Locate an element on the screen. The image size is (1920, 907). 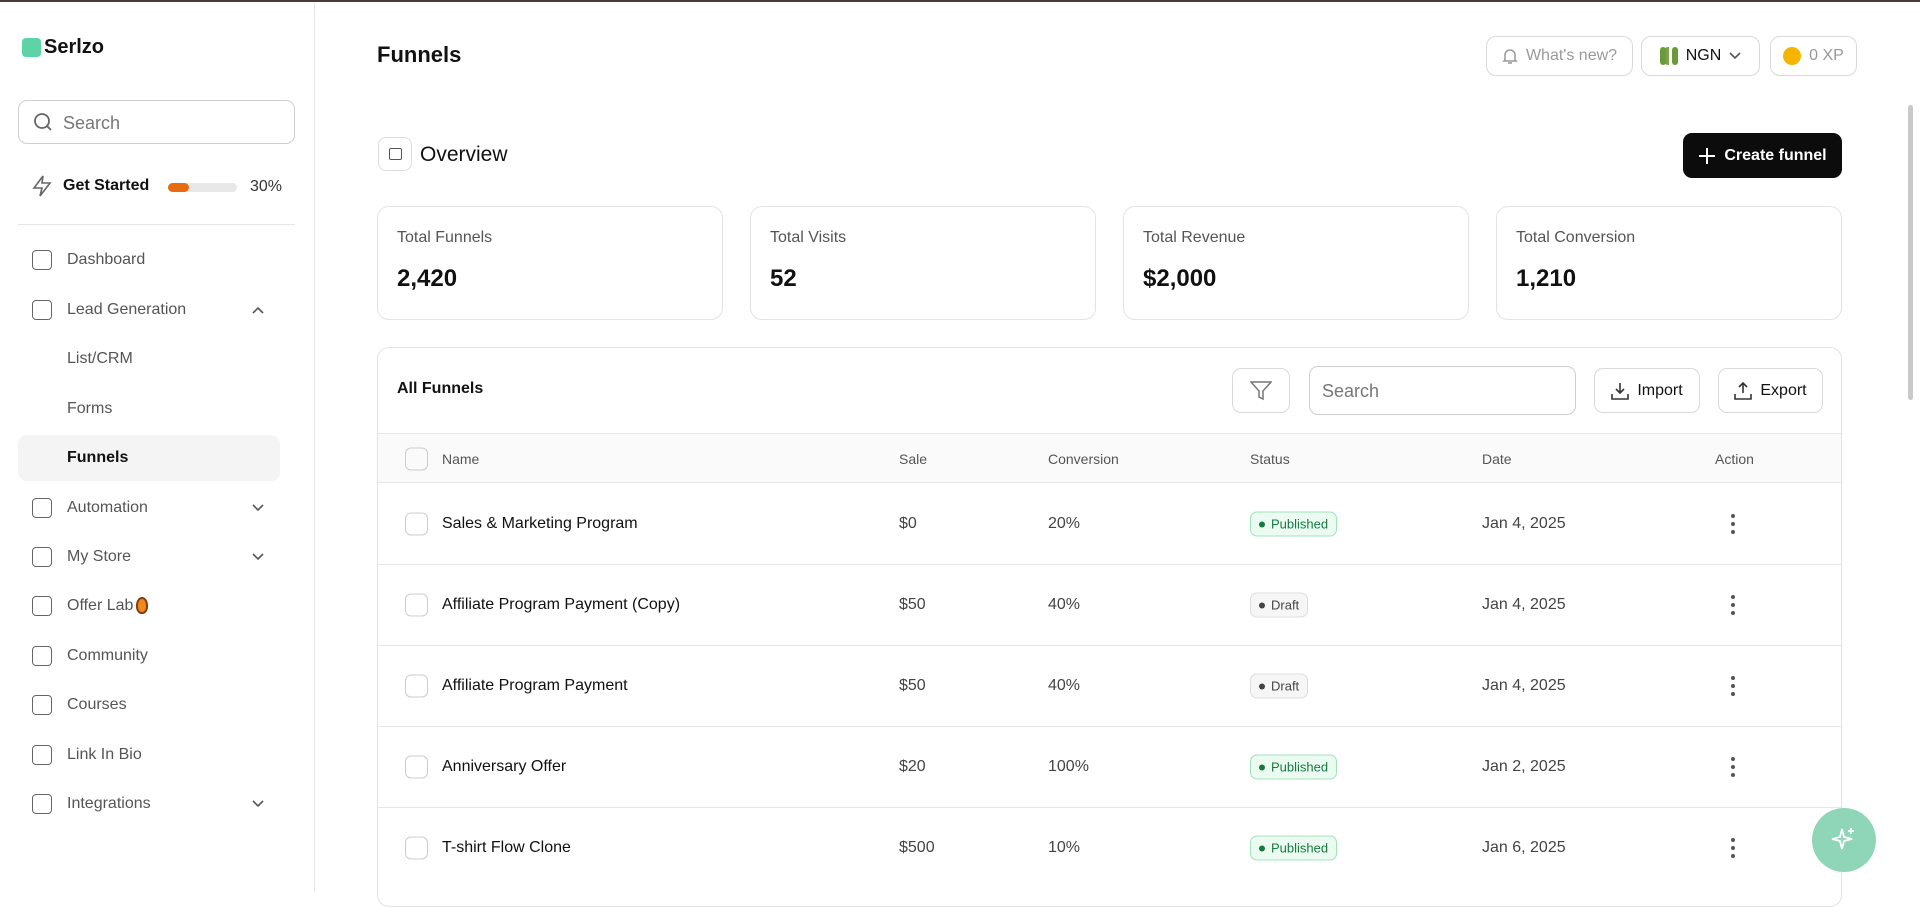
table-search: Search is located at coordinates (1442, 390).